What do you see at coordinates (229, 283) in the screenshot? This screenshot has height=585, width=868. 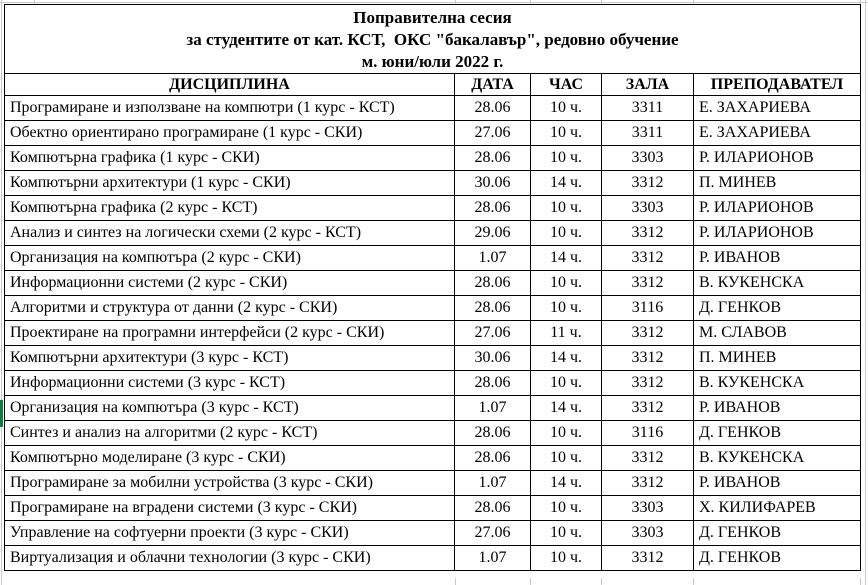 I see `cell-discipline: Информационни системи (2 курс - СКИ)` at bounding box center [229, 283].